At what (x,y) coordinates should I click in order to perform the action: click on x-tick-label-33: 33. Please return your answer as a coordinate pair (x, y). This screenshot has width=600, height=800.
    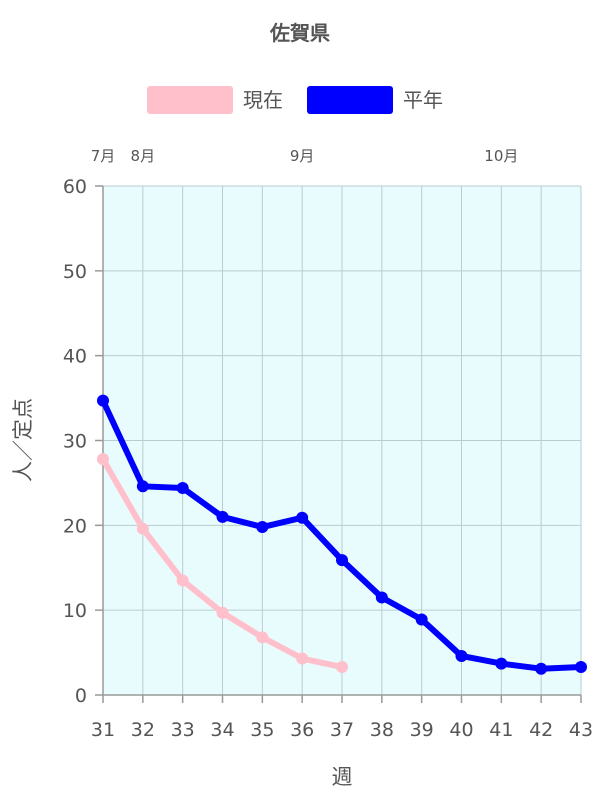
    Looking at the image, I should click on (183, 730).